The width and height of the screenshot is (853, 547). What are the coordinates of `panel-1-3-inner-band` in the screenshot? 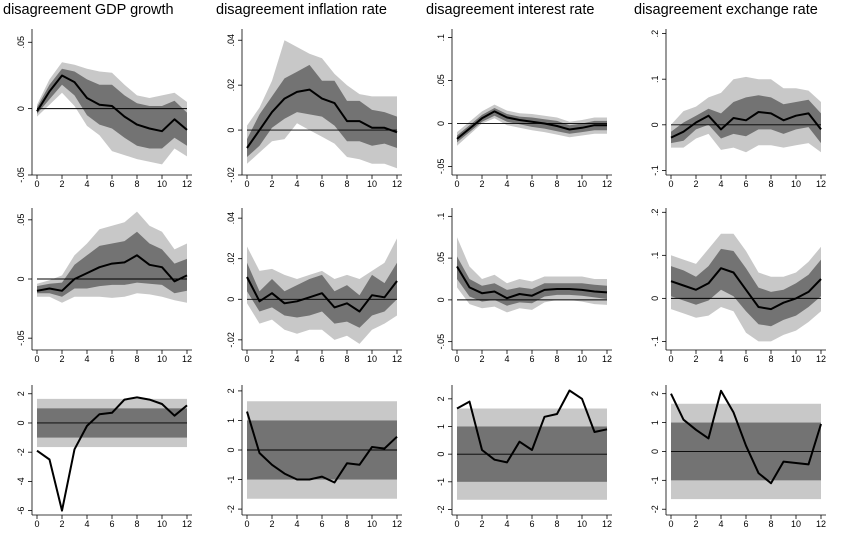 It's located at (746, 287).